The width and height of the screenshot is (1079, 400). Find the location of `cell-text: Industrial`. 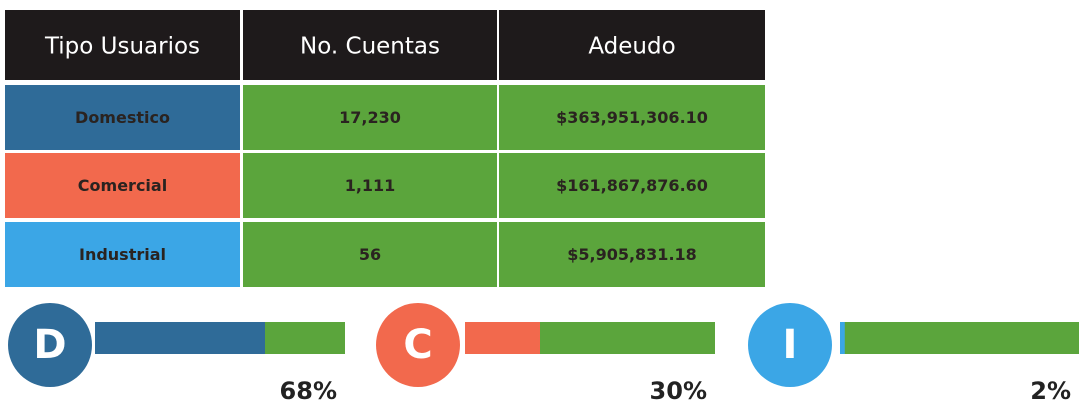

cell-text: Industrial is located at coordinates (122, 254).